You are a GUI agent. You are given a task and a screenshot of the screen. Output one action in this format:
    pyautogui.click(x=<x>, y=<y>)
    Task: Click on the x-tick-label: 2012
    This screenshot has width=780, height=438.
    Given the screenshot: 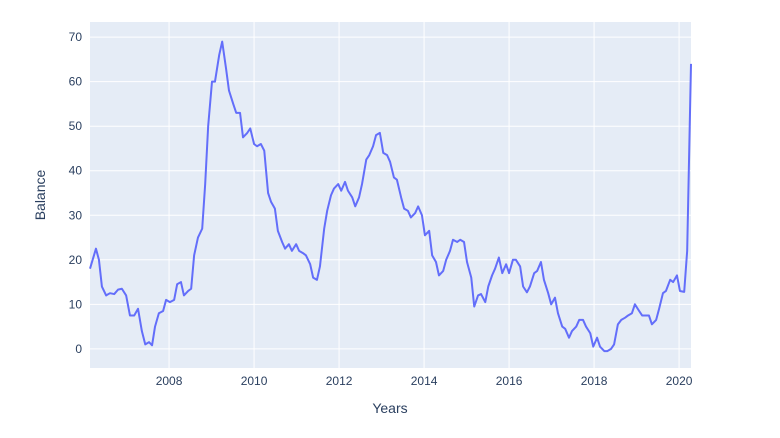 What is the action you would take?
    pyautogui.click(x=339, y=381)
    